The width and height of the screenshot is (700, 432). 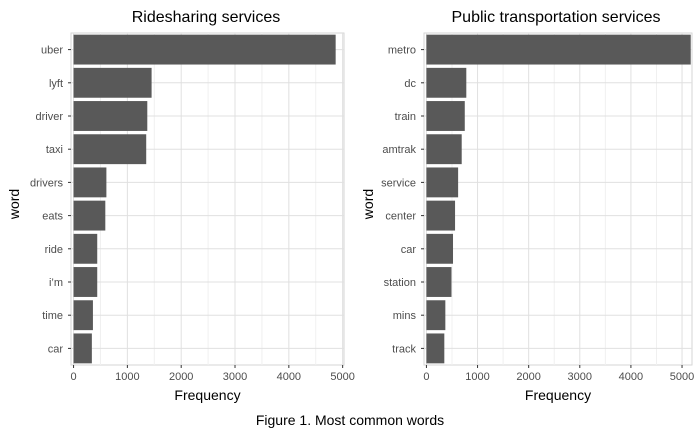 I want to click on y-tick-label: lyft, so click(x=56, y=84).